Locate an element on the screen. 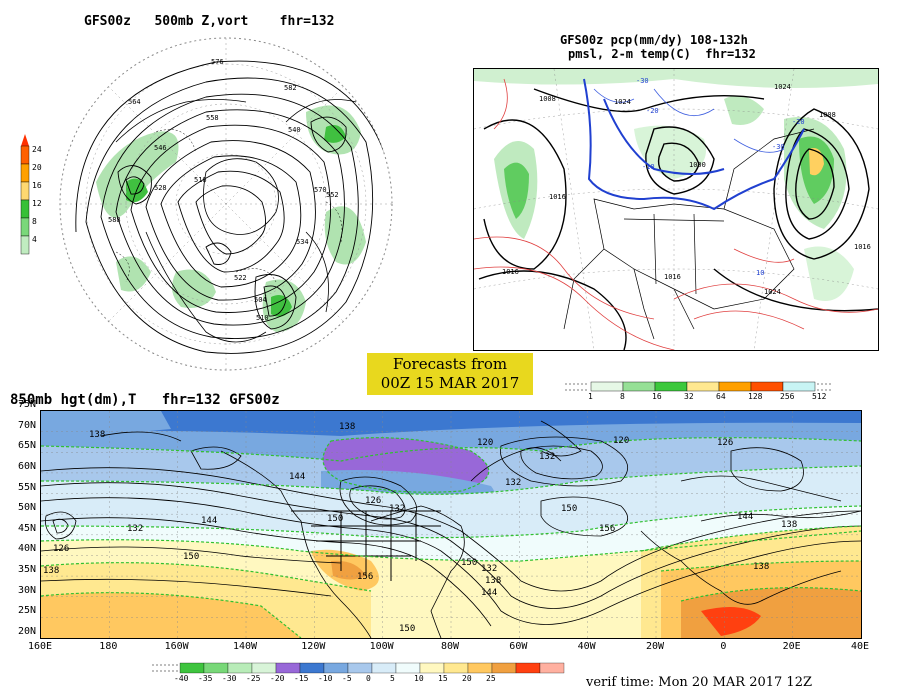 Image resolution: width=900 pixels, height=700 pixels. latitude-label: 20N is located at coordinates (26, 631).